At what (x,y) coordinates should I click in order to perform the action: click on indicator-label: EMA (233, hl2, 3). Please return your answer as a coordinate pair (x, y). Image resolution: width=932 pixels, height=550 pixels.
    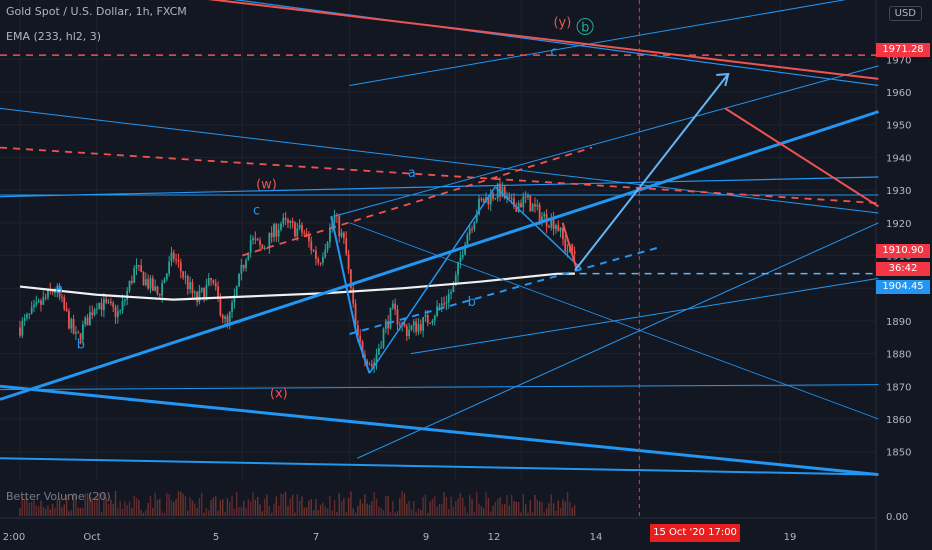
    Looking at the image, I should click on (54, 36).